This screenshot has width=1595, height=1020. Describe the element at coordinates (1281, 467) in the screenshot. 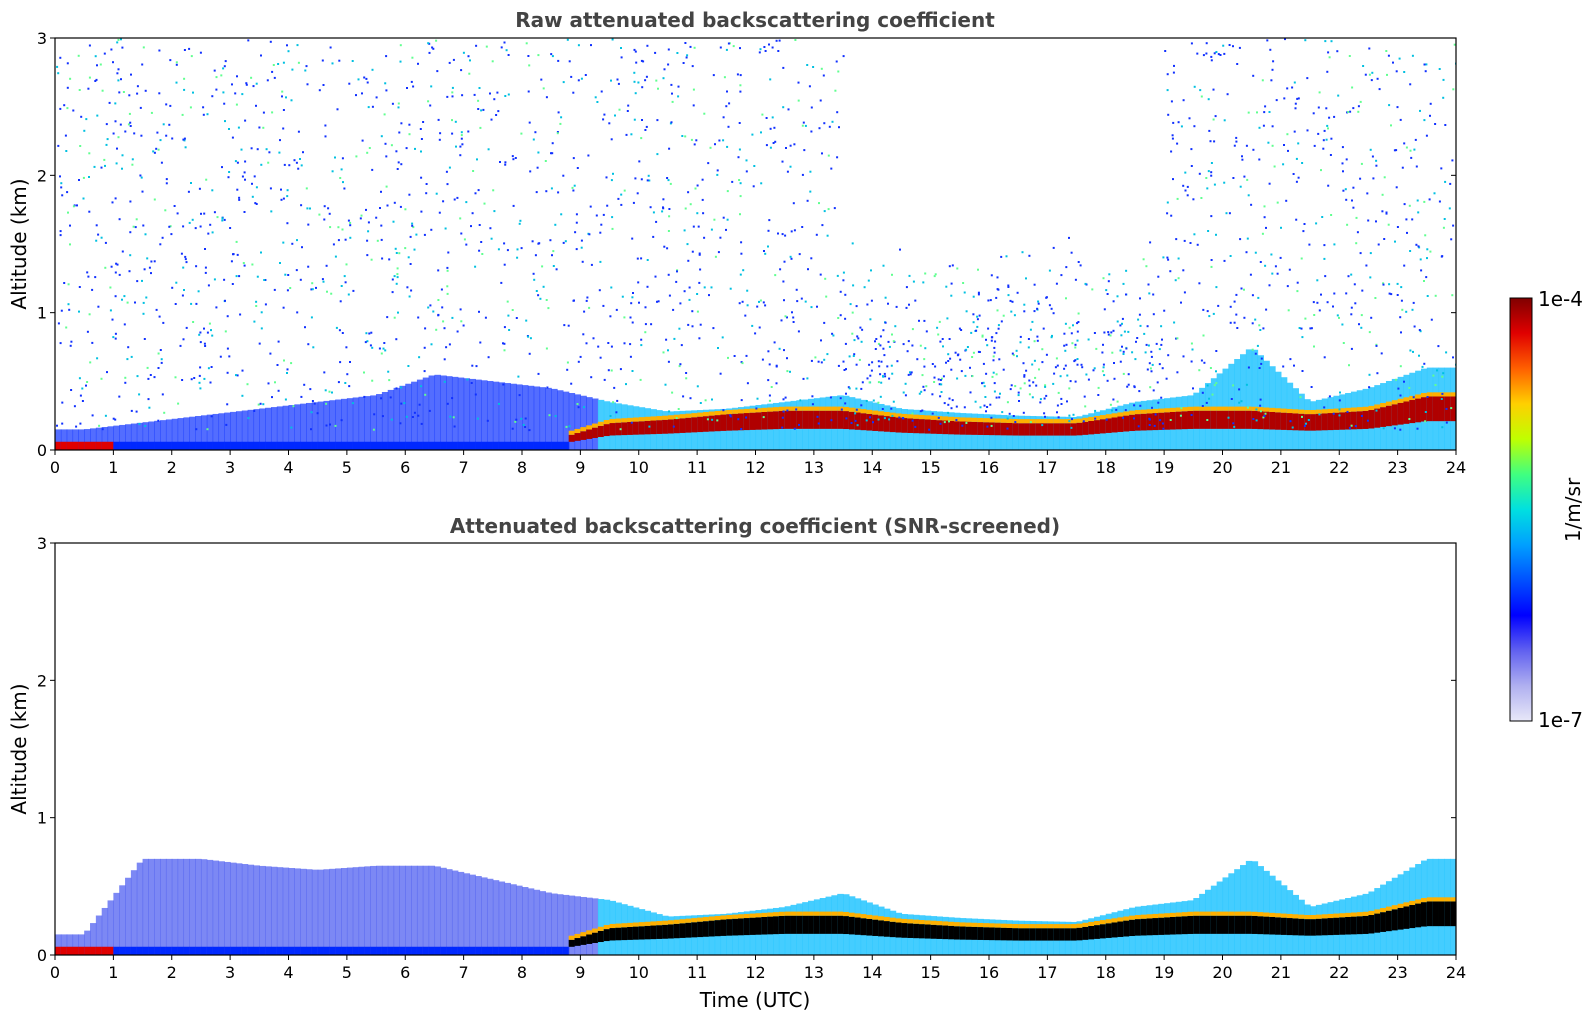

I see `x-tick-label: 21` at that location.